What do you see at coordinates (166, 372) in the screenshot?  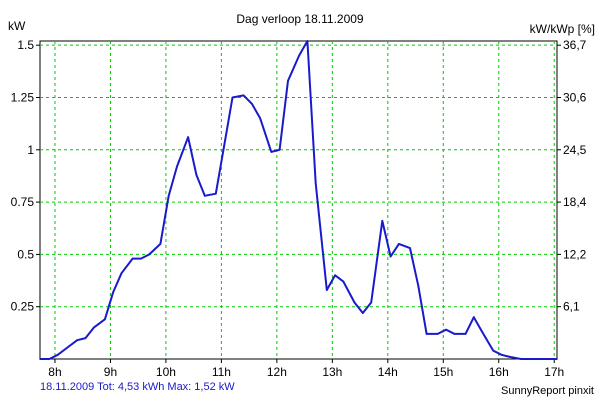 I see `x-tick-label: 10h` at bounding box center [166, 372].